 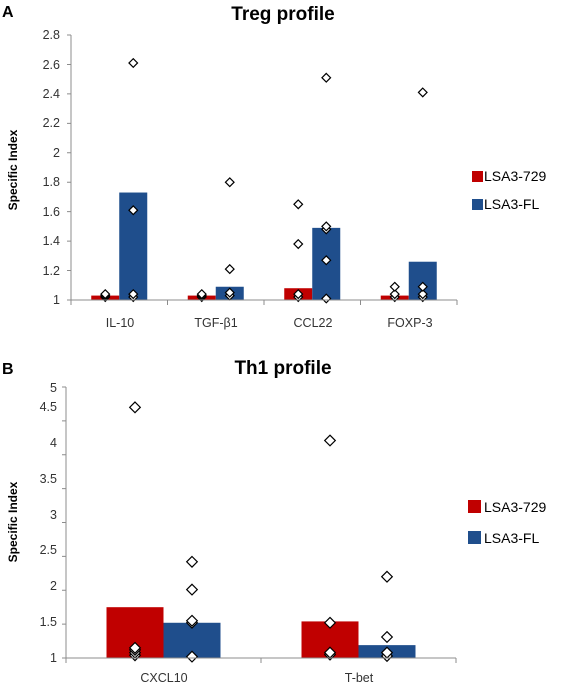 I want to click on bars-b, so click(x=261, y=632).